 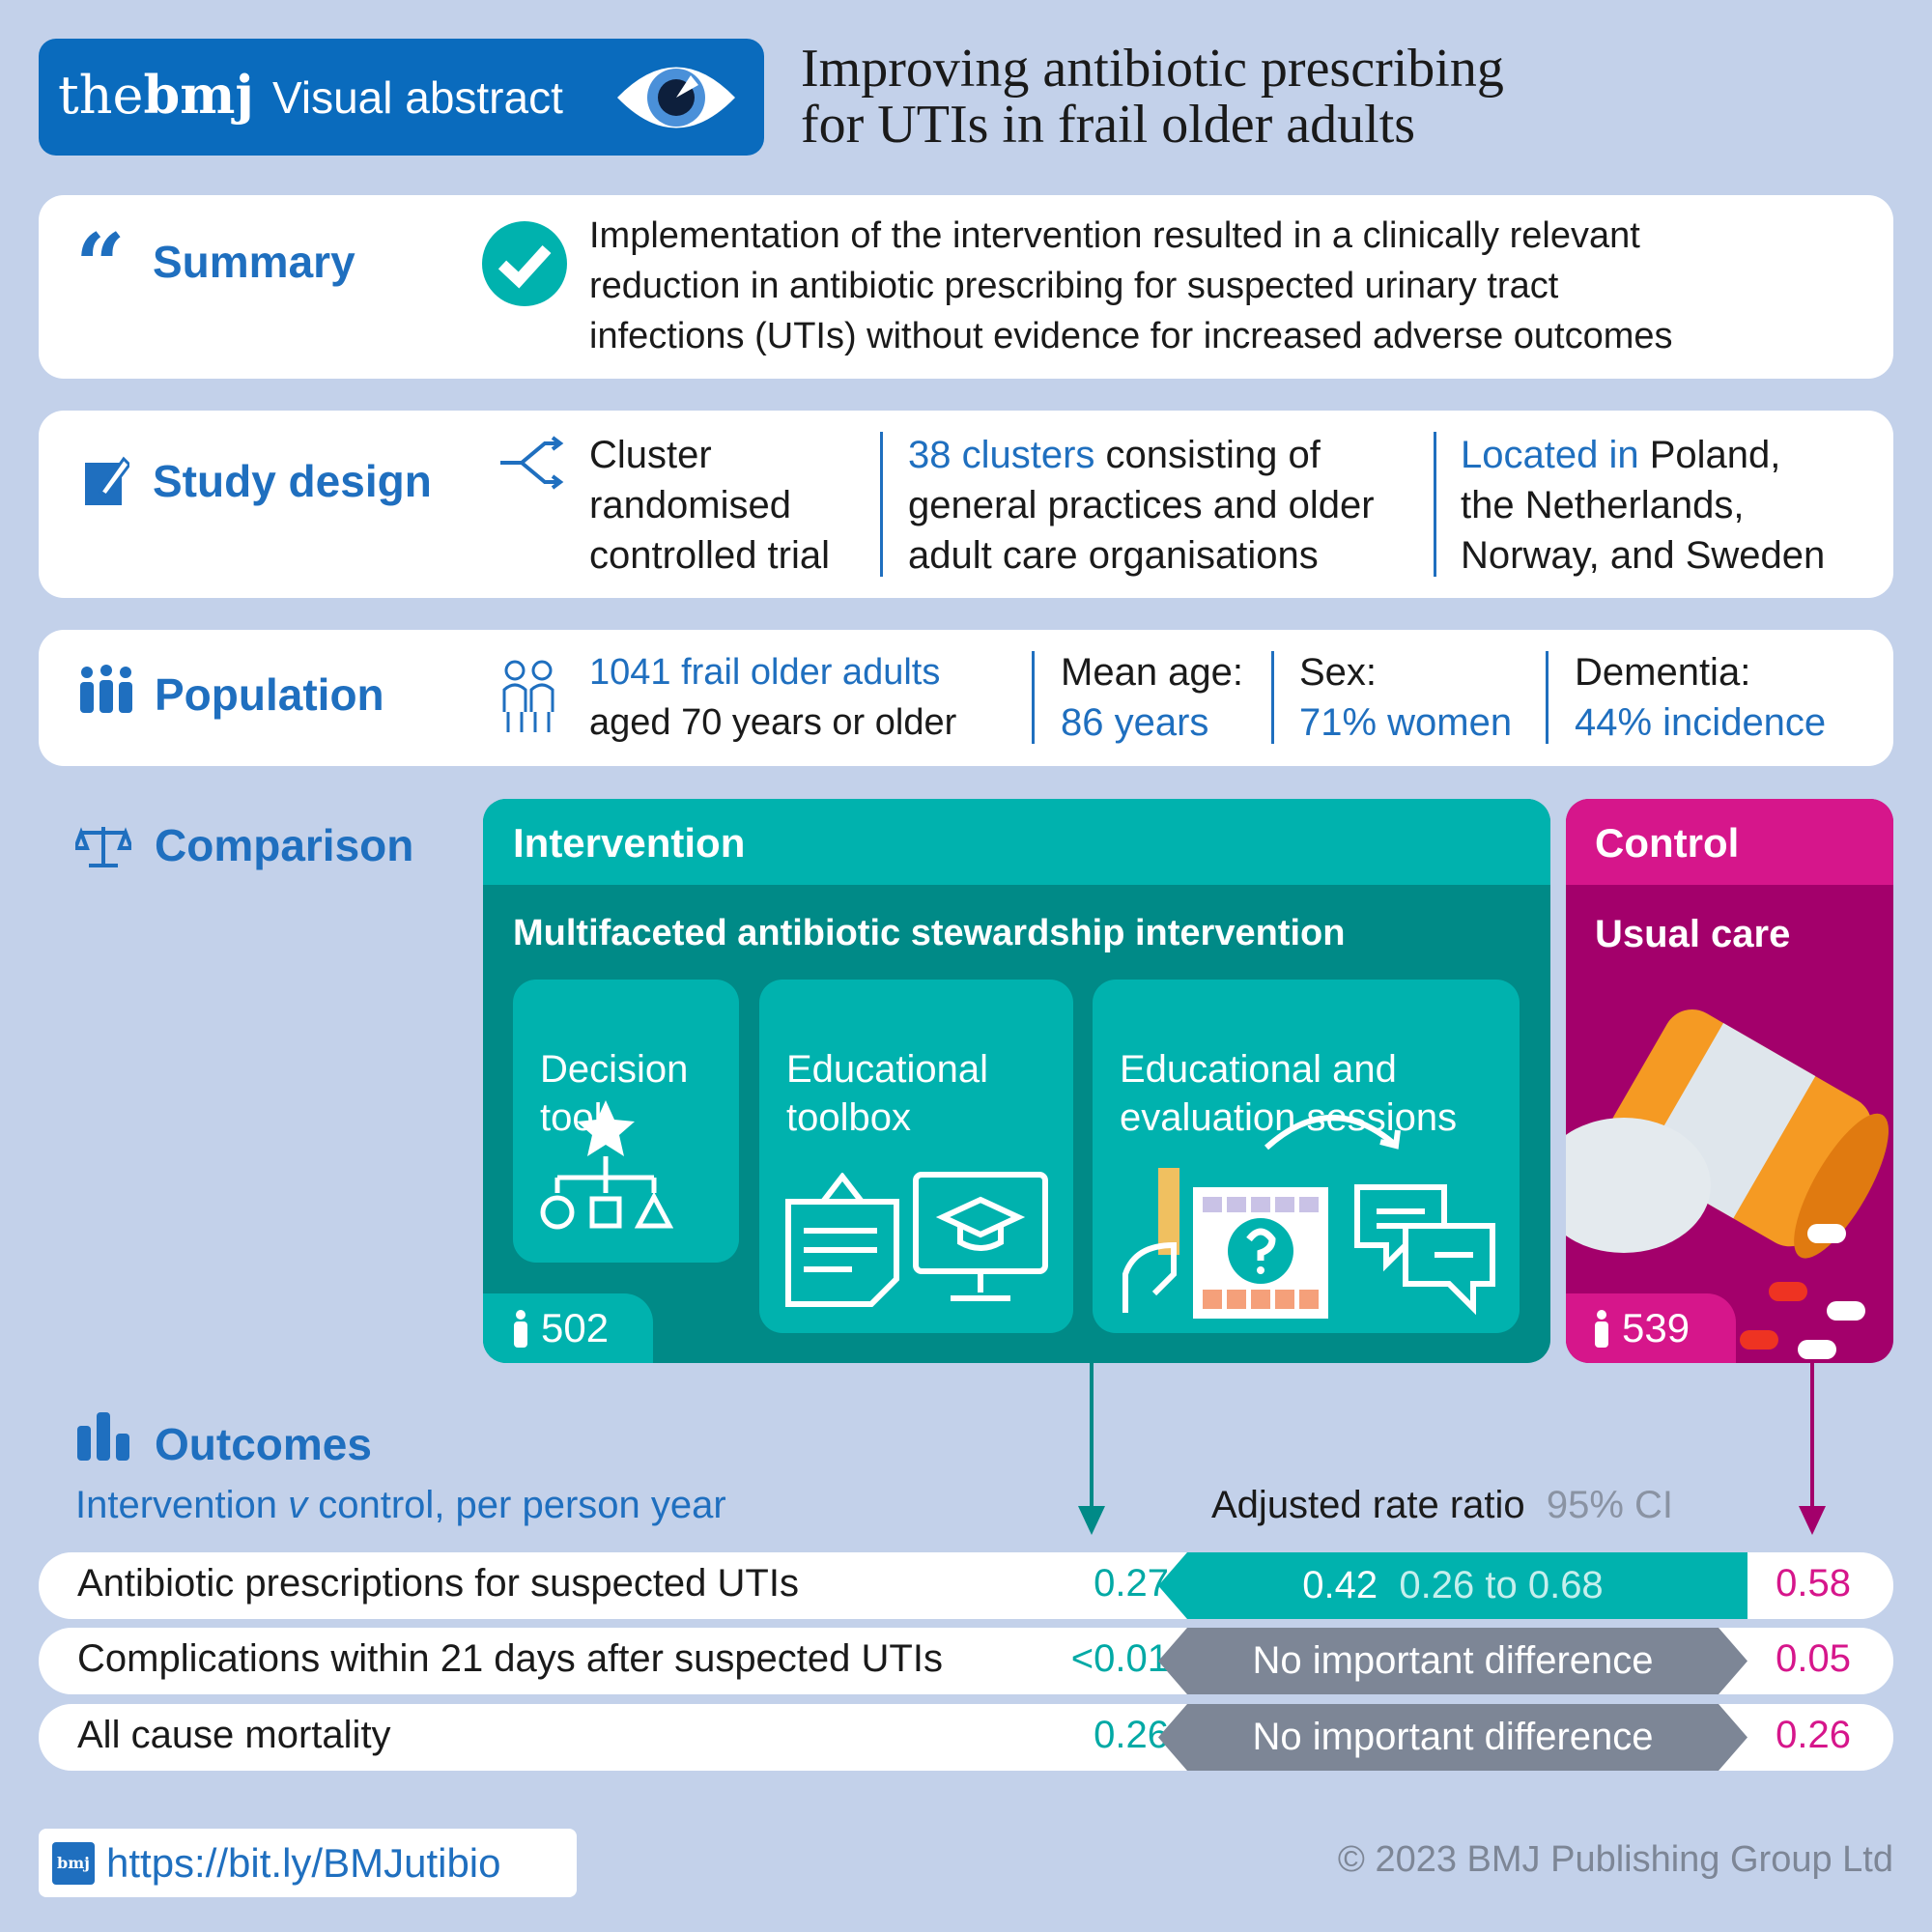 What do you see at coordinates (528, 696) in the screenshot?
I see `two-people-icon` at bounding box center [528, 696].